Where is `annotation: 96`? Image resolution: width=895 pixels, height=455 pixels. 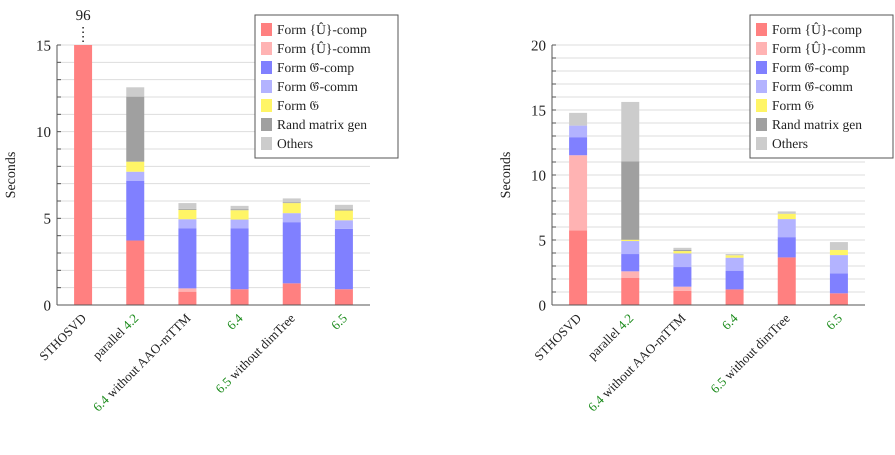
annotation: 96 is located at coordinates (84, 16).